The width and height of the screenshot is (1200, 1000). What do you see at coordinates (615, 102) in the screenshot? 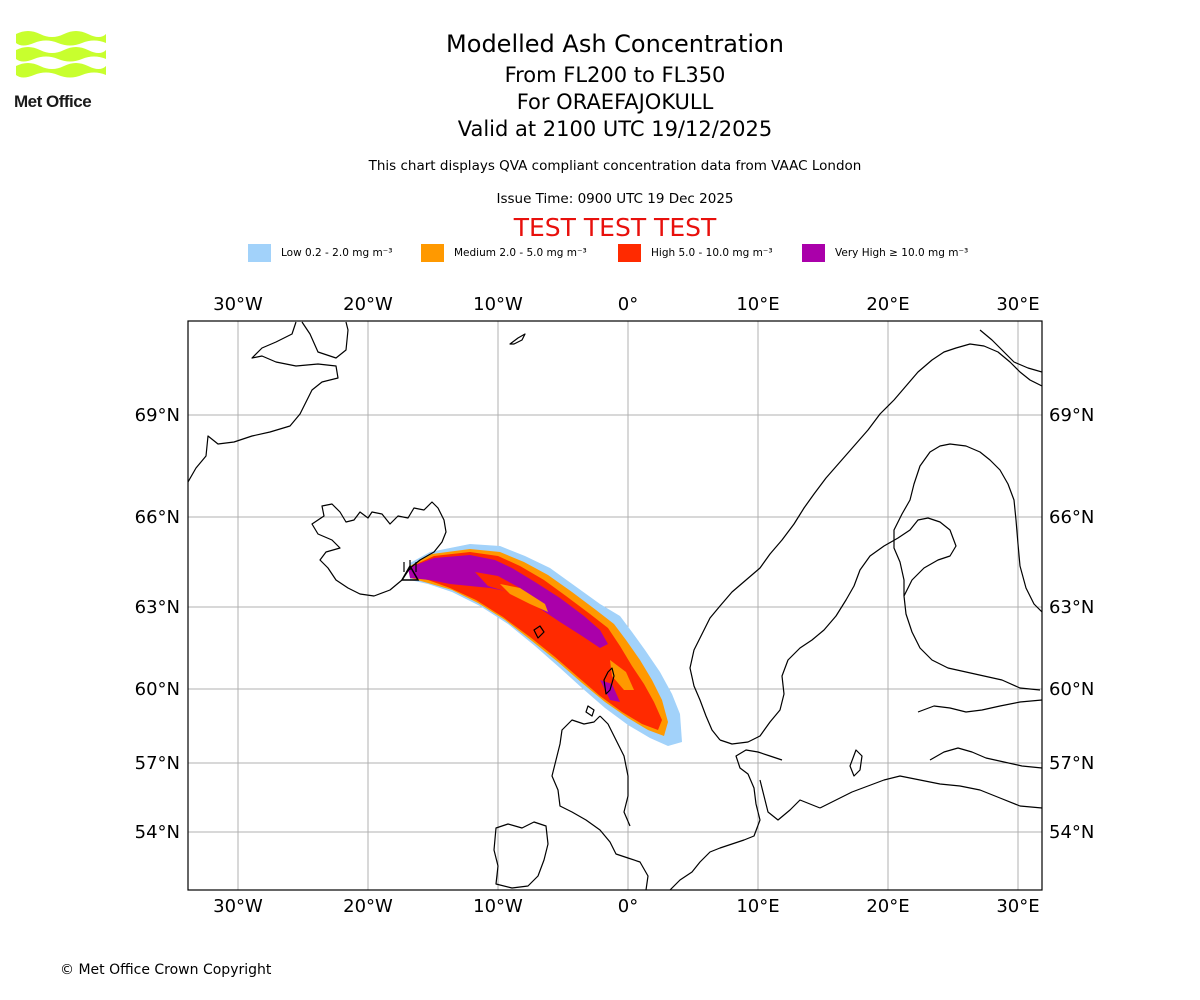
I see `volcano-name: For ORAEFAJOKULL` at bounding box center [615, 102].